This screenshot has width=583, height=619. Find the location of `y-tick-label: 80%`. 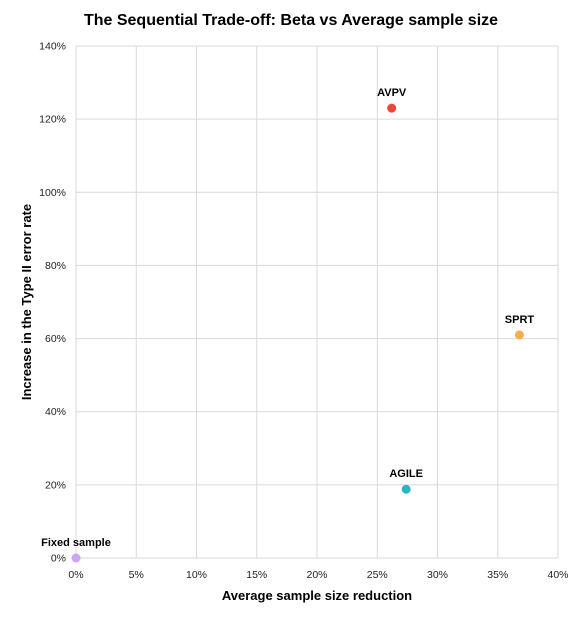

y-tick-label: 80% is located at coordinates (55, 266).